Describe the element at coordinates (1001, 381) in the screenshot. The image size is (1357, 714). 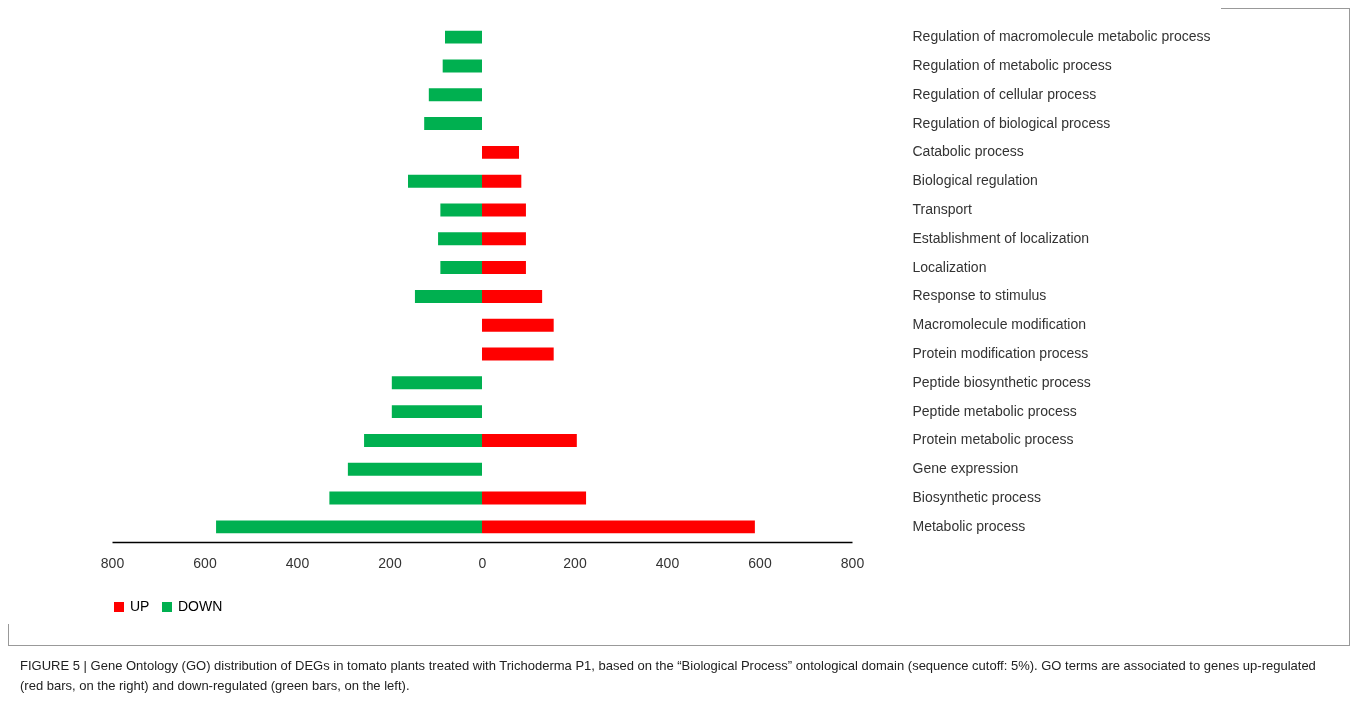
I see `y-tick-label: Peptide biosynthetic process` at that location.